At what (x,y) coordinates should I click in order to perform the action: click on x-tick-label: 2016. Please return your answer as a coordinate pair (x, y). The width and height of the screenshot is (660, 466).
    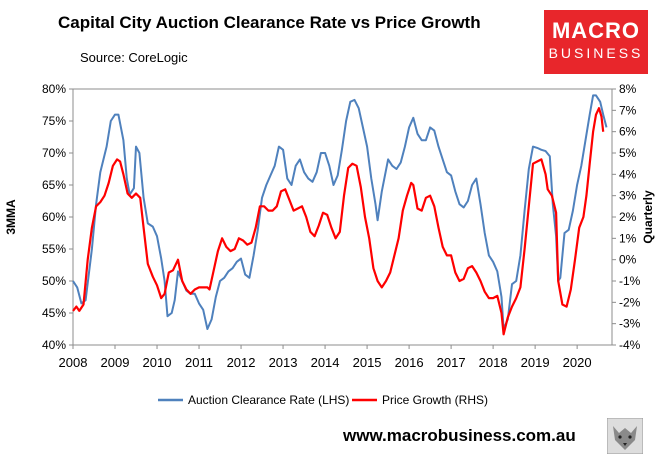
    Looking at the image, I should click on (409, 362).